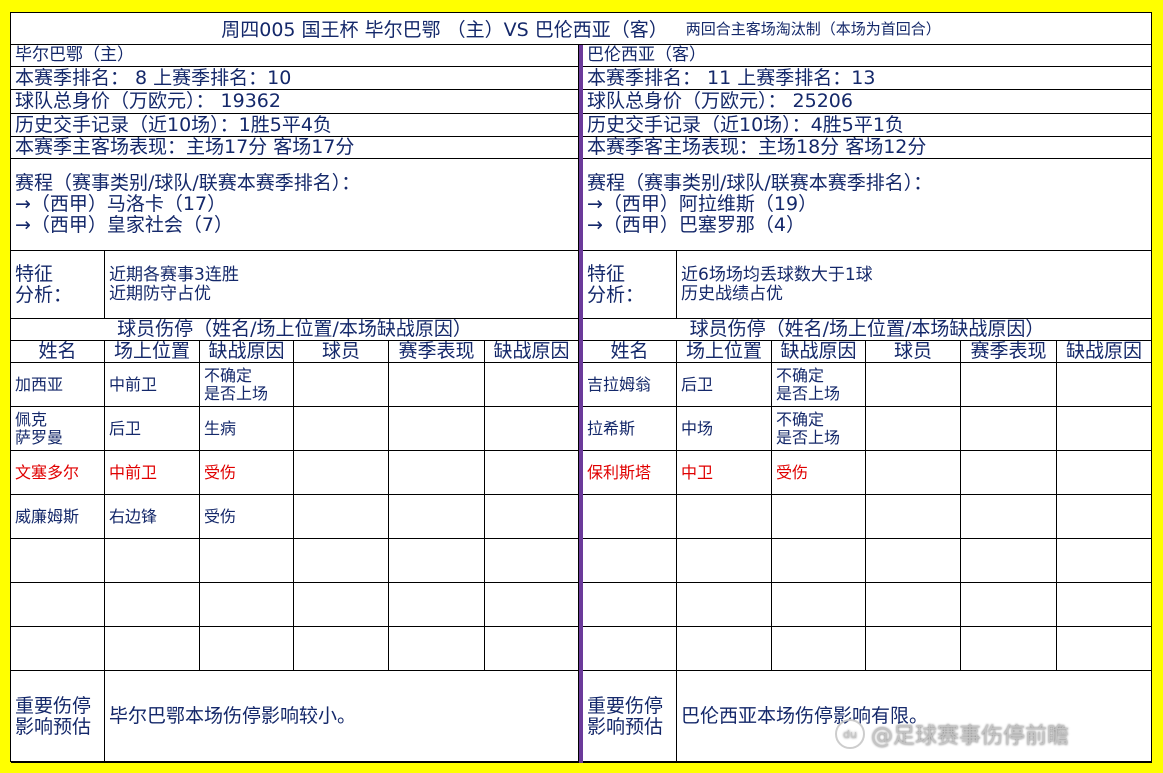 This screenshot has height=773, width=1163. What do you see at coordinates (152, 517) in the screenshot?
I see `injury-position: 右边锋` at bounding box center [152, 517].